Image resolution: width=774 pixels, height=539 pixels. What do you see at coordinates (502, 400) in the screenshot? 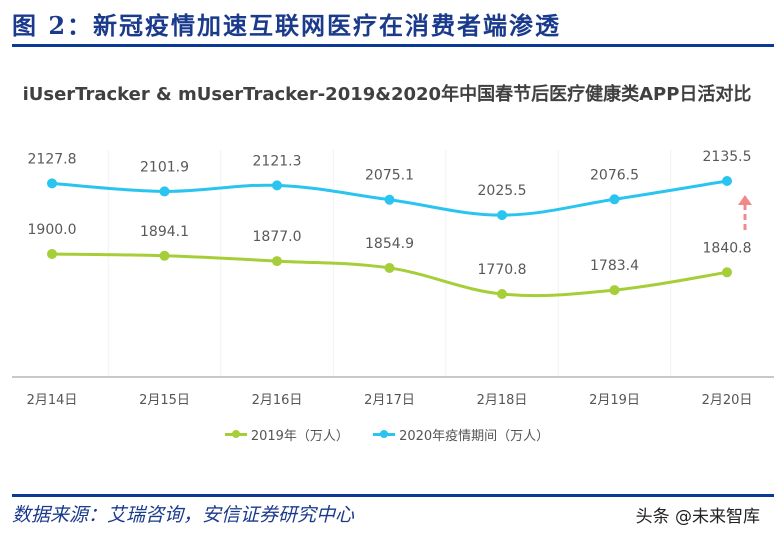
I see `x-tick-label: 2月18日` at bounding box center [502, 400].